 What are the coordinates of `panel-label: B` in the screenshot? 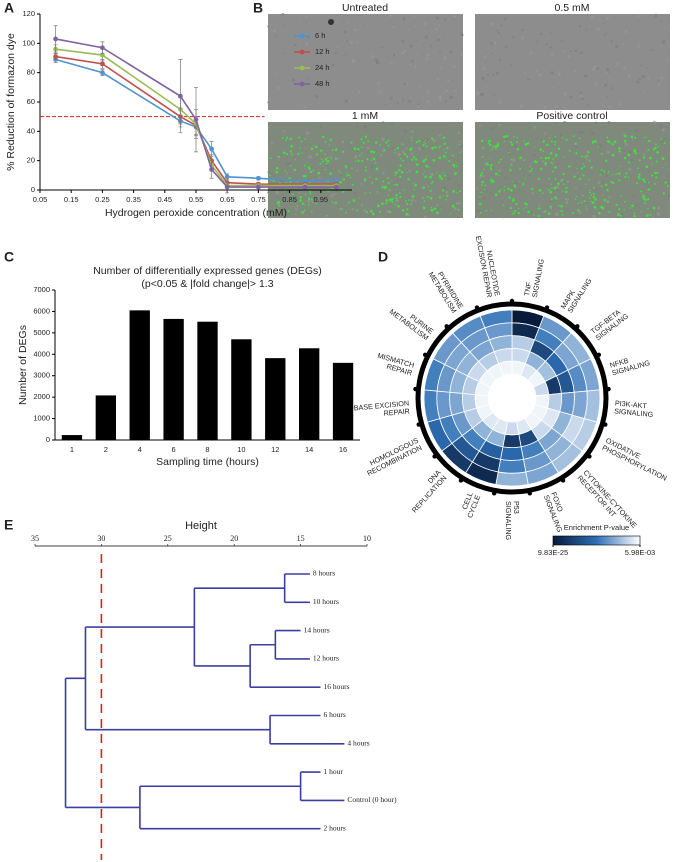 It's located at (258, 8).